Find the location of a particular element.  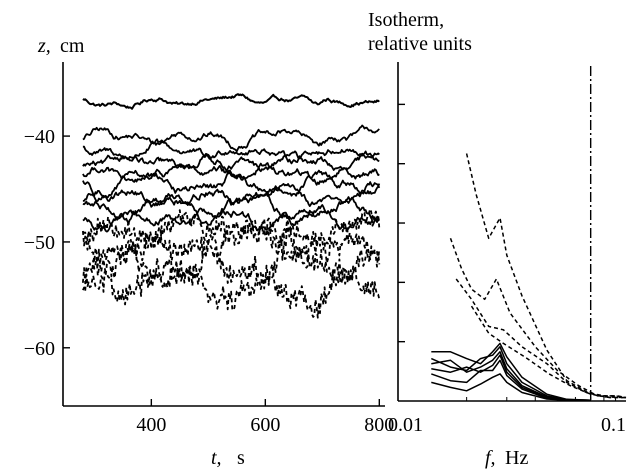

left-y-tick-label: −60 is located at coordinates (39, 349).